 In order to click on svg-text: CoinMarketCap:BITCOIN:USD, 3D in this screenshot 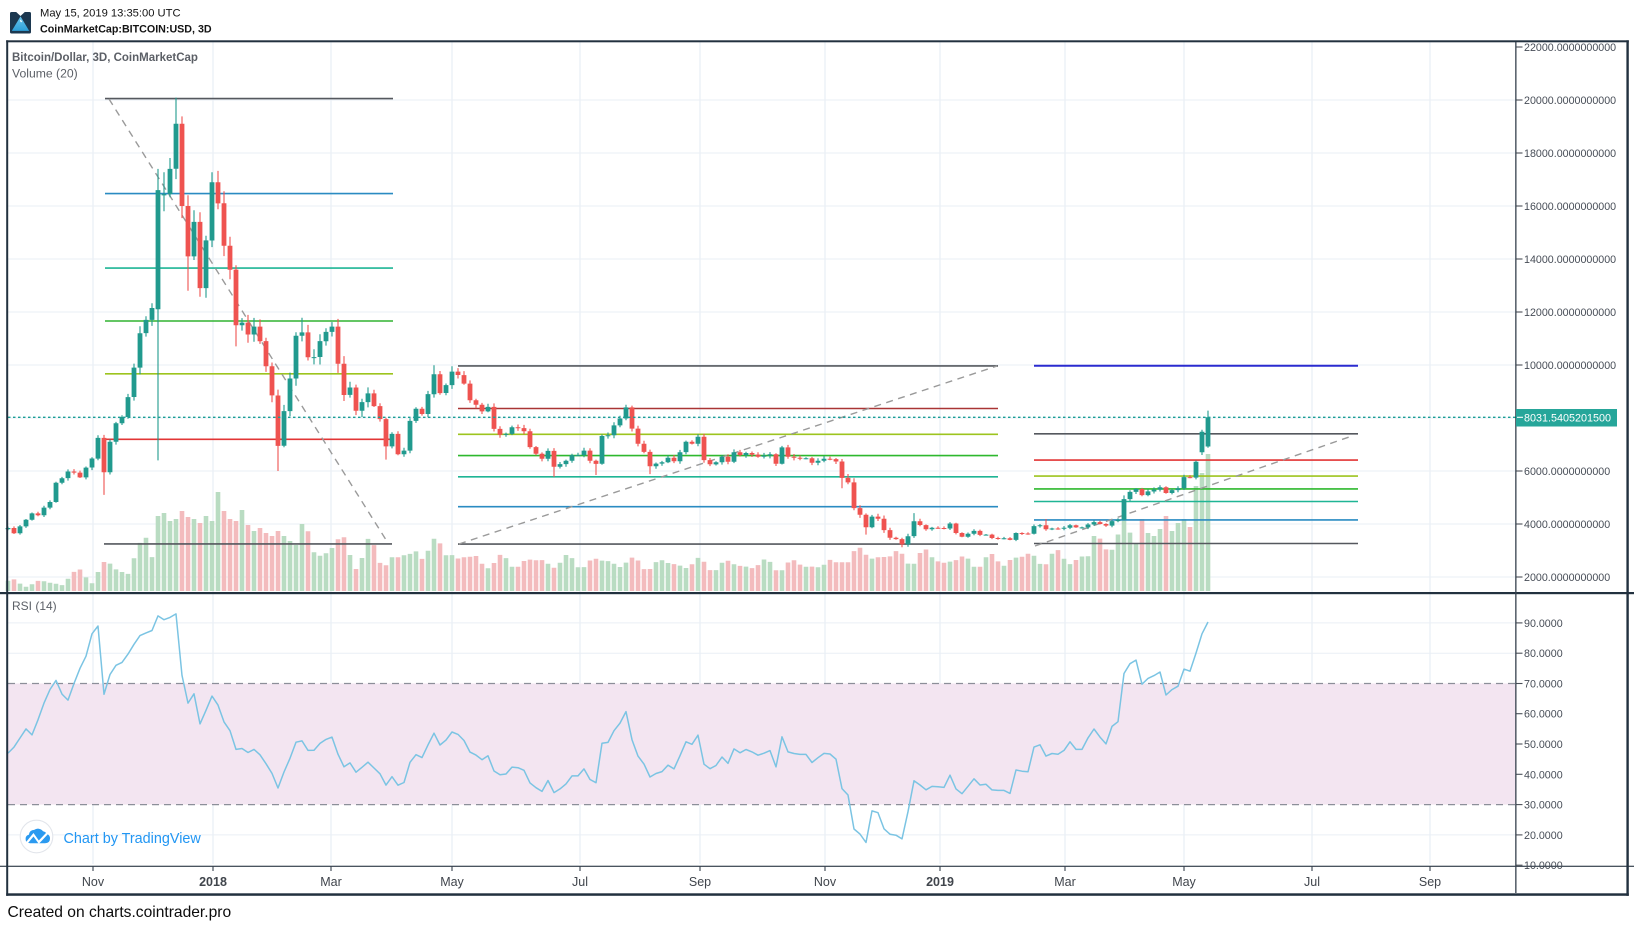, I will do `click(126, 30)`.